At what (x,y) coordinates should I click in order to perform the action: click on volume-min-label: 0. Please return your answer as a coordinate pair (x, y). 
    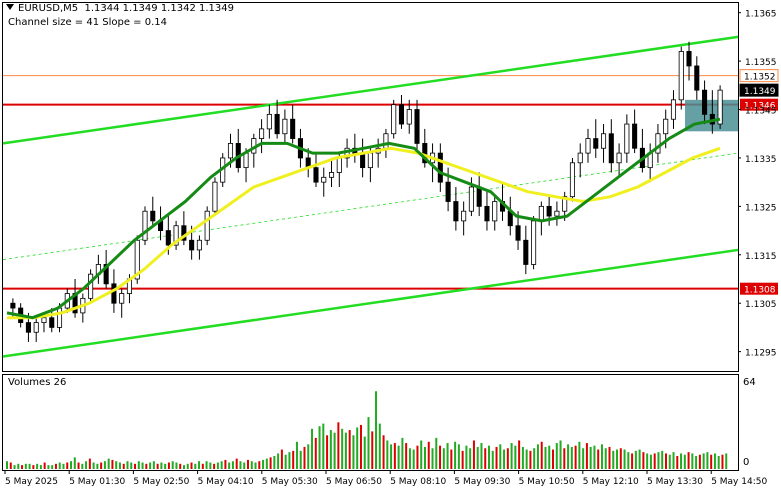
    Looking at the image, I should click on (746, 462).